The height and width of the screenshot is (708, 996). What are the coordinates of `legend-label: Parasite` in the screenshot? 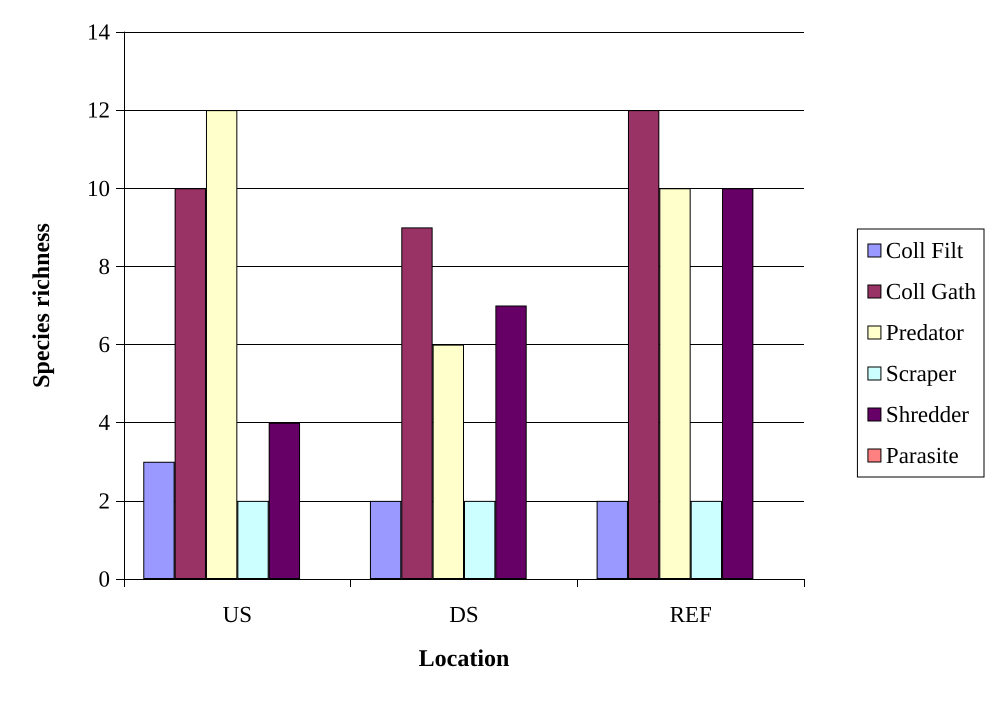 It's located at (922, 455).